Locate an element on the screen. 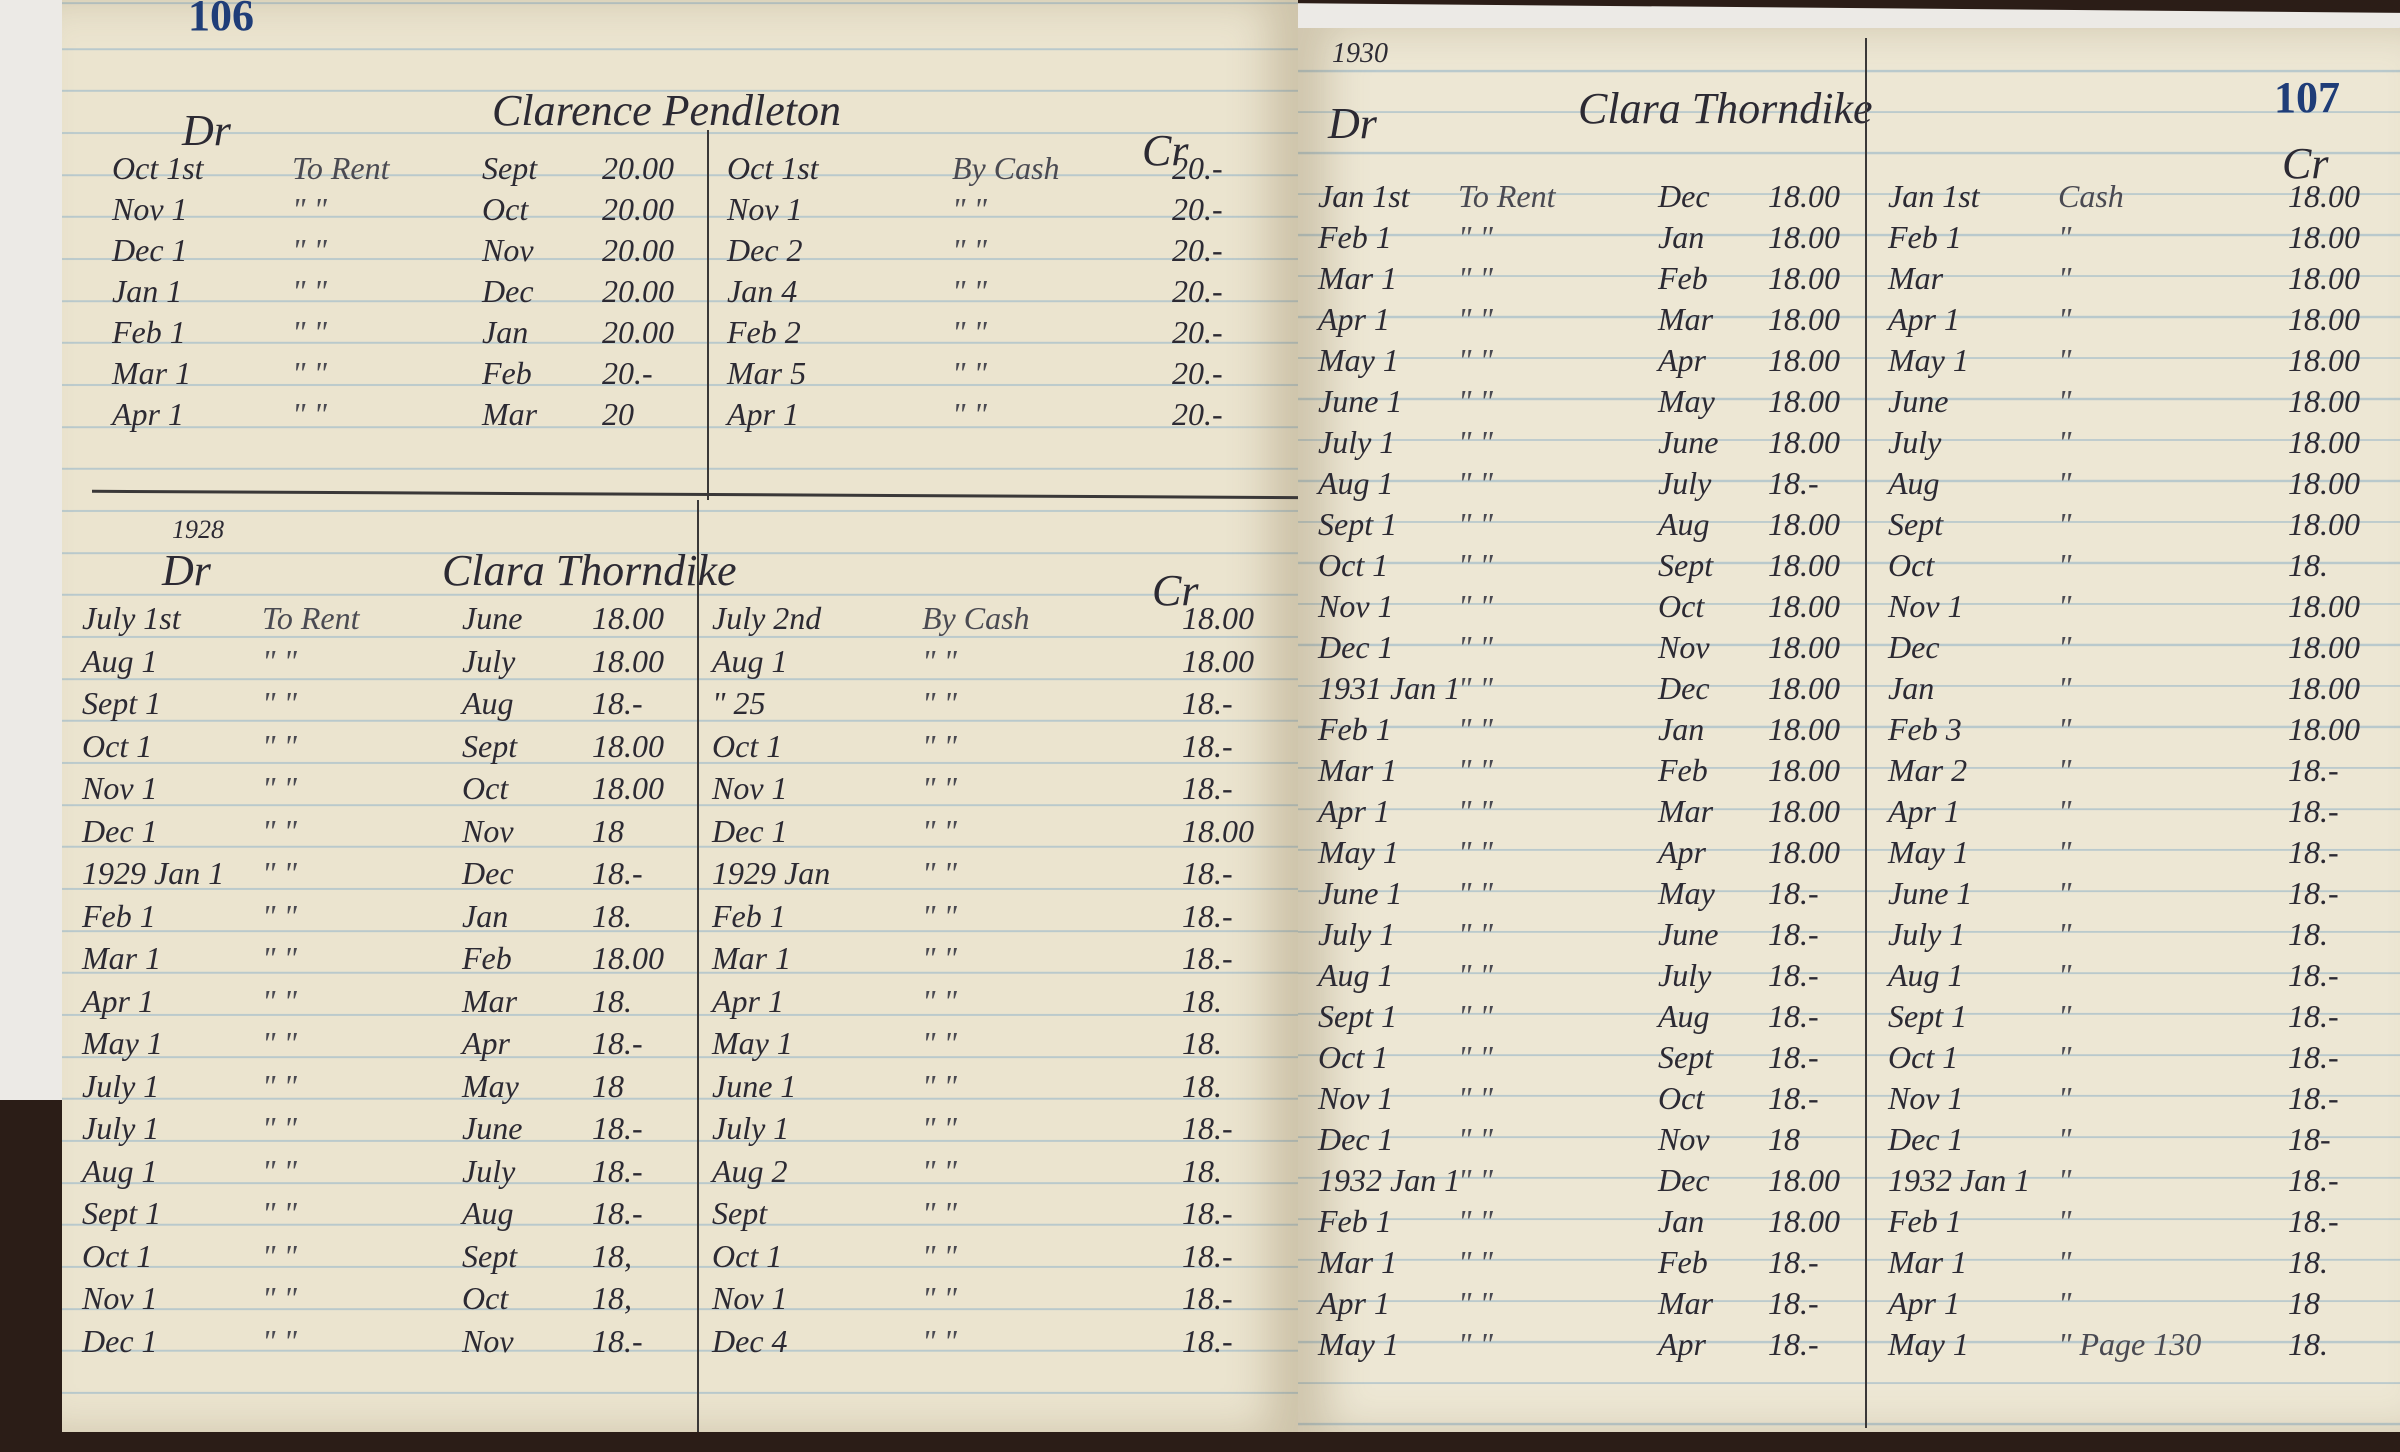  debit-description: To Rent is located at coordinates (1507, 196).